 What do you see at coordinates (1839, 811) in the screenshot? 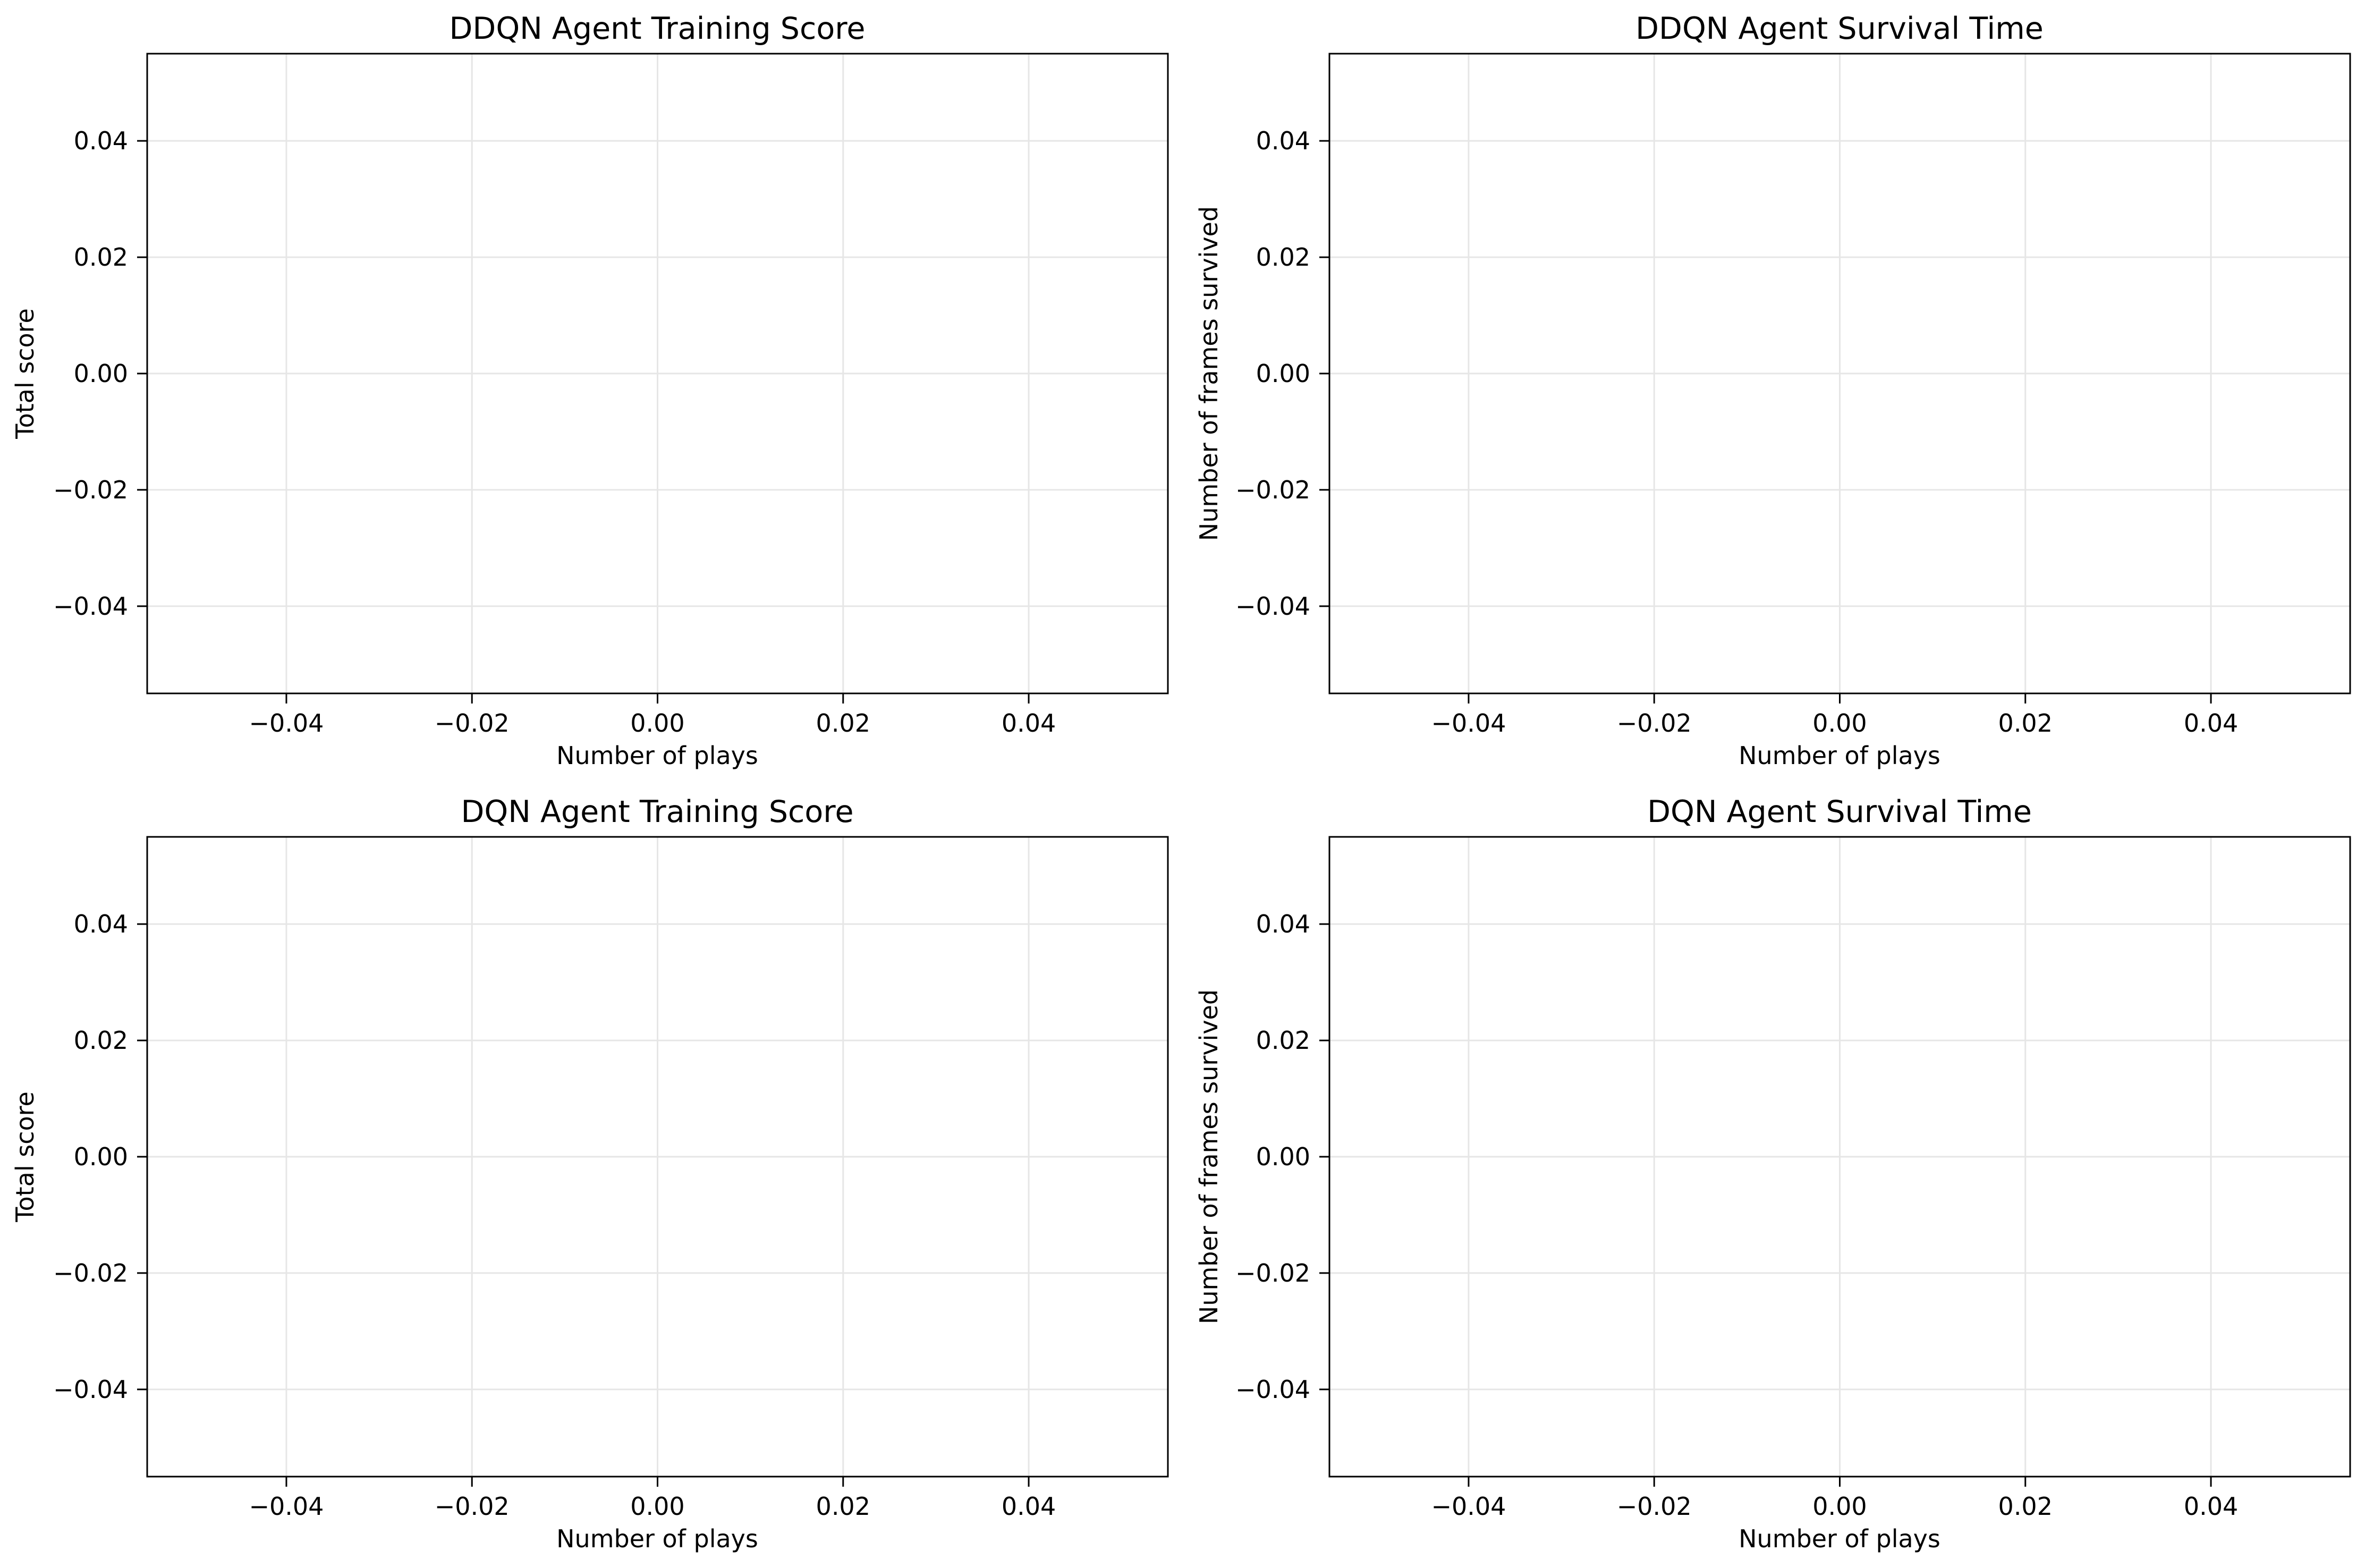
I see `chart-title: DQN Agent Survival Time` at bounding box center [1839, 811].